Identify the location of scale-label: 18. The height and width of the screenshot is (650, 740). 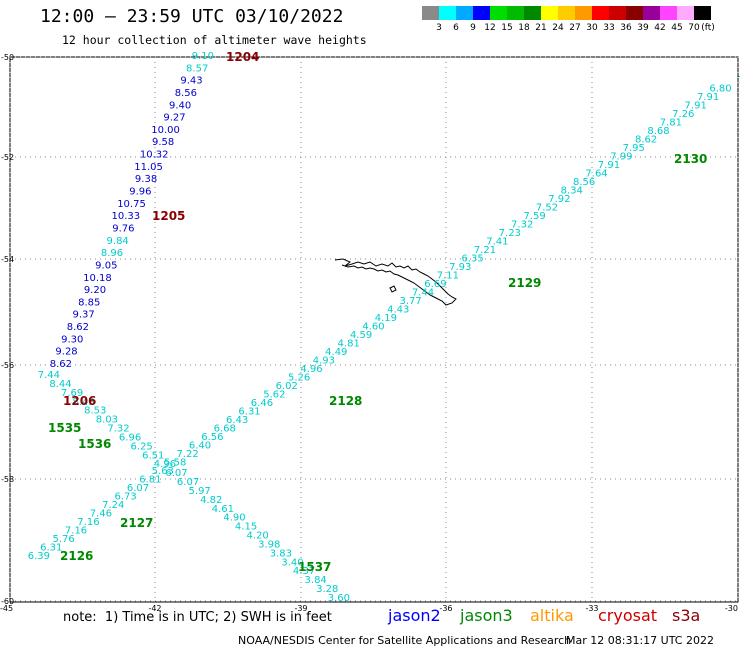
(524, 28).